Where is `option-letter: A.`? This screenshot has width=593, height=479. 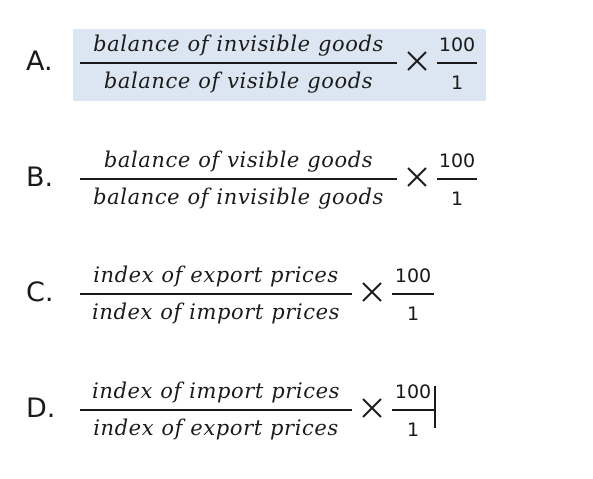 option-letter: A. is located at coordinates (39, 61).